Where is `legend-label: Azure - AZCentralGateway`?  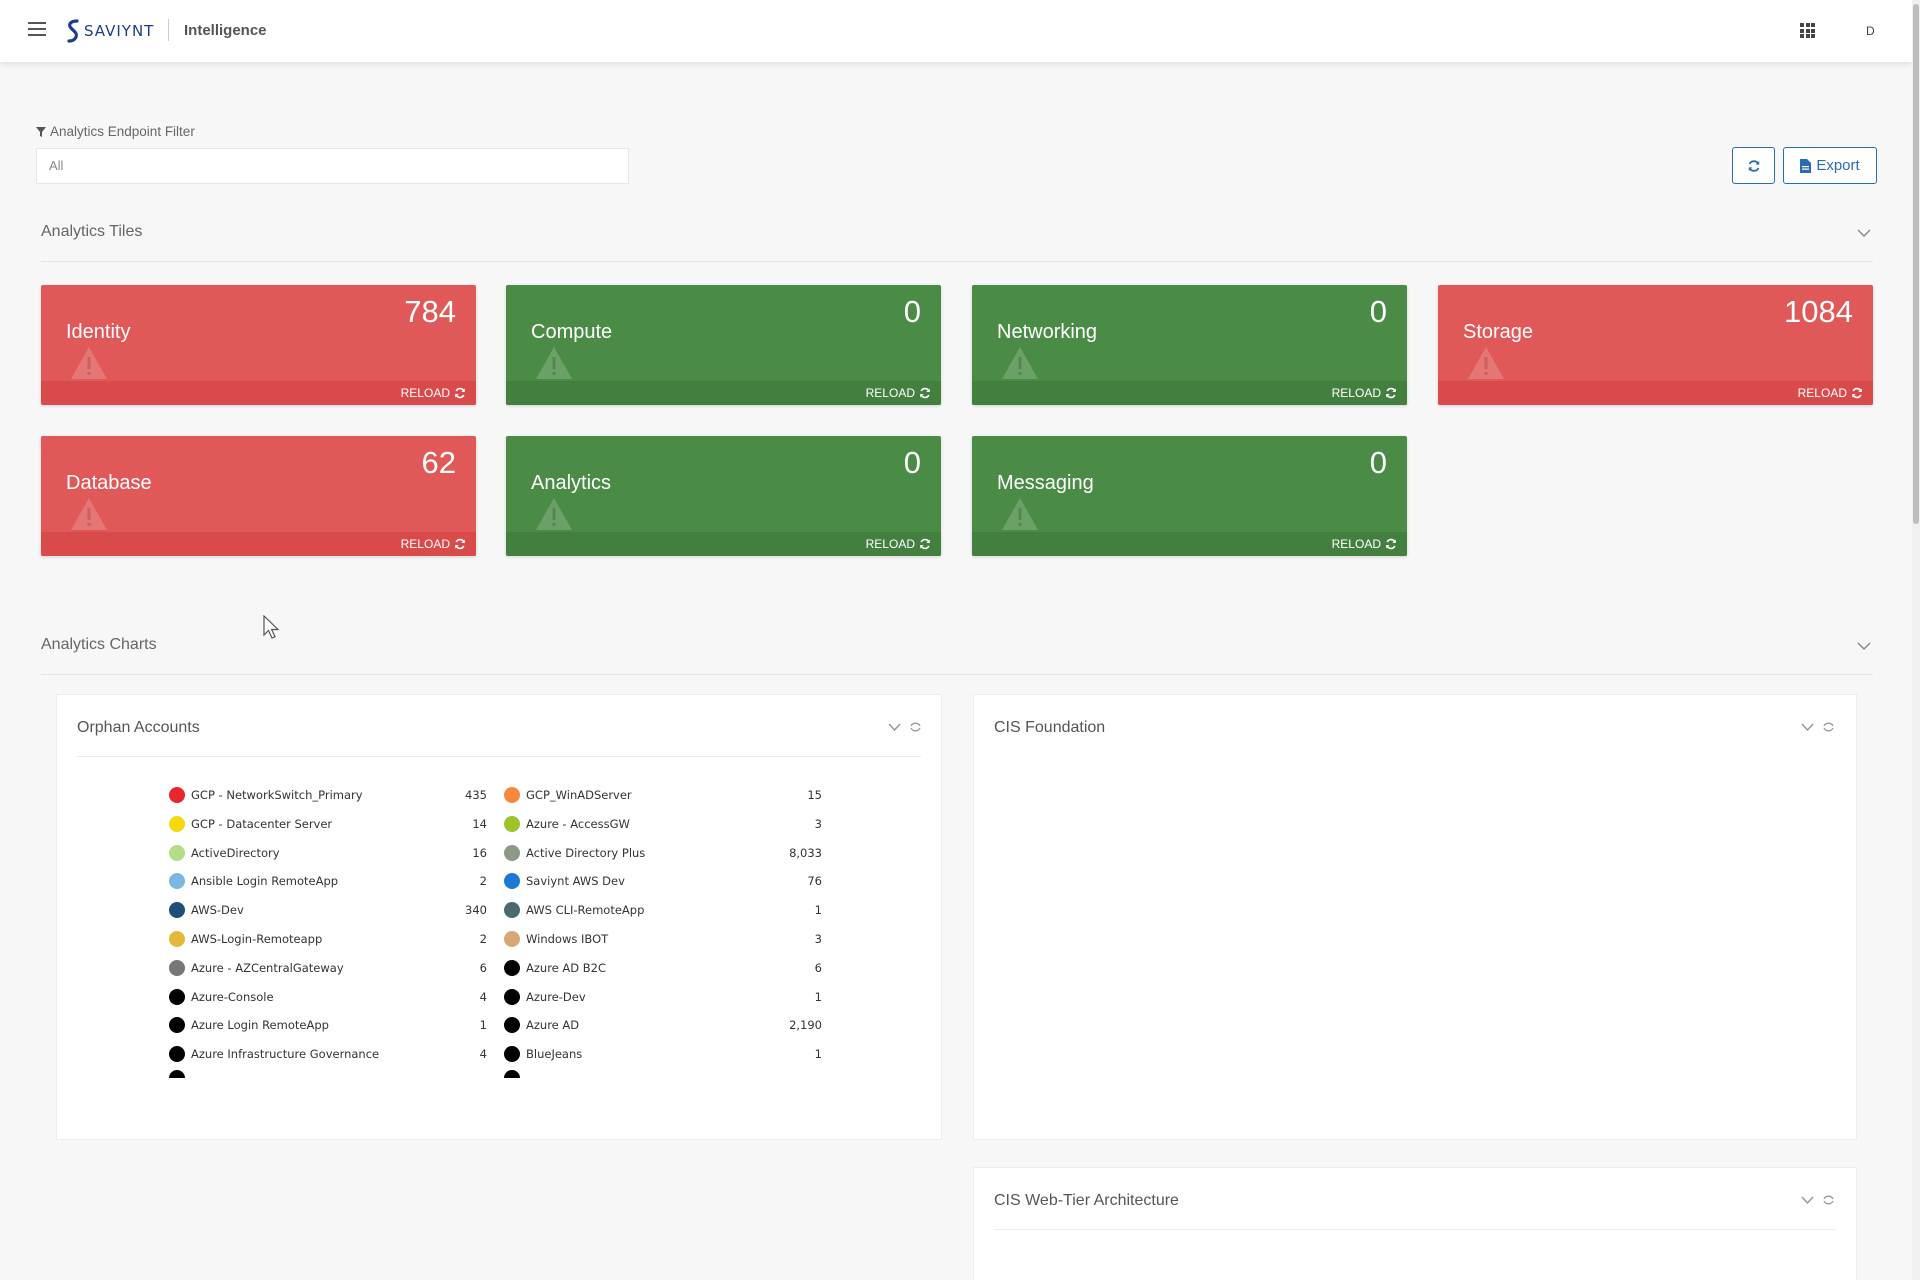 legend-label: Azure - AZCentralGateway is located at coordinates (267, 967).